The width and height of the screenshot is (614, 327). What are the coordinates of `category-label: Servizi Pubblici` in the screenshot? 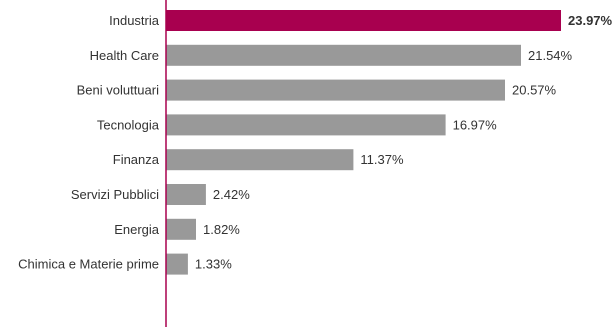 It's located at (115, 194).